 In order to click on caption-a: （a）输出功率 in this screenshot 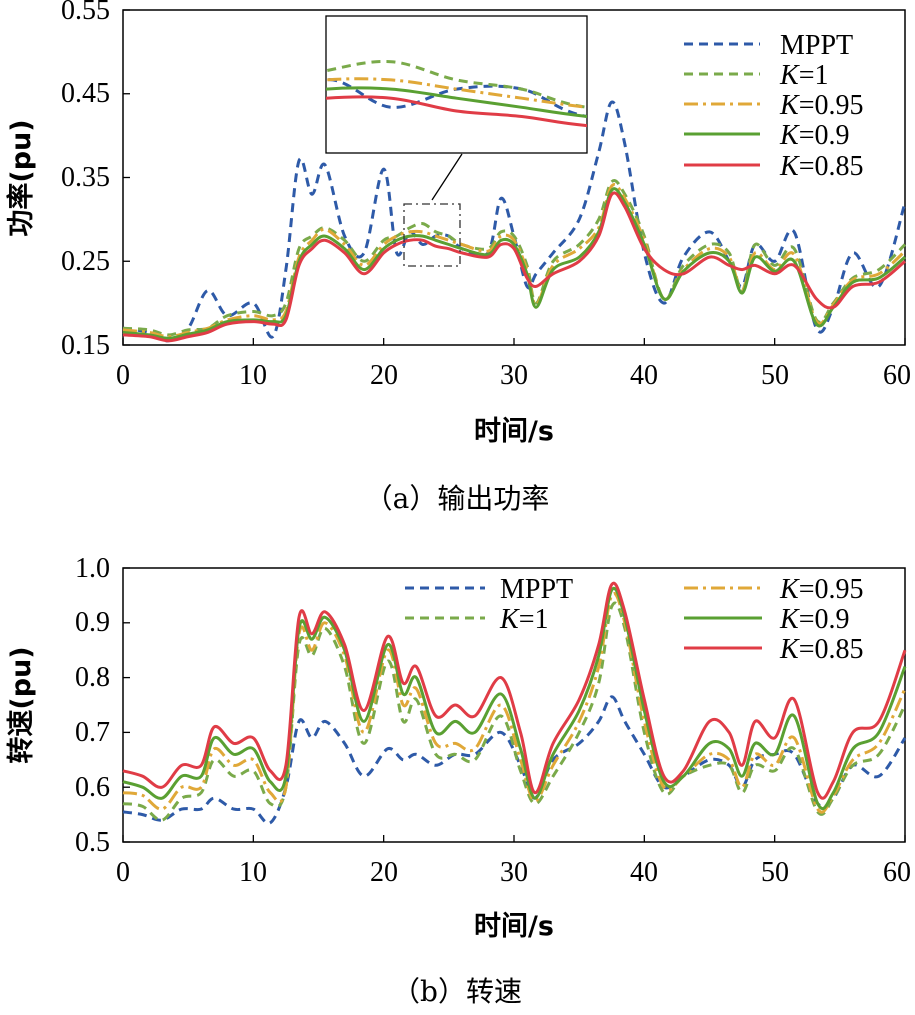, I will do `click(457, 498)`.